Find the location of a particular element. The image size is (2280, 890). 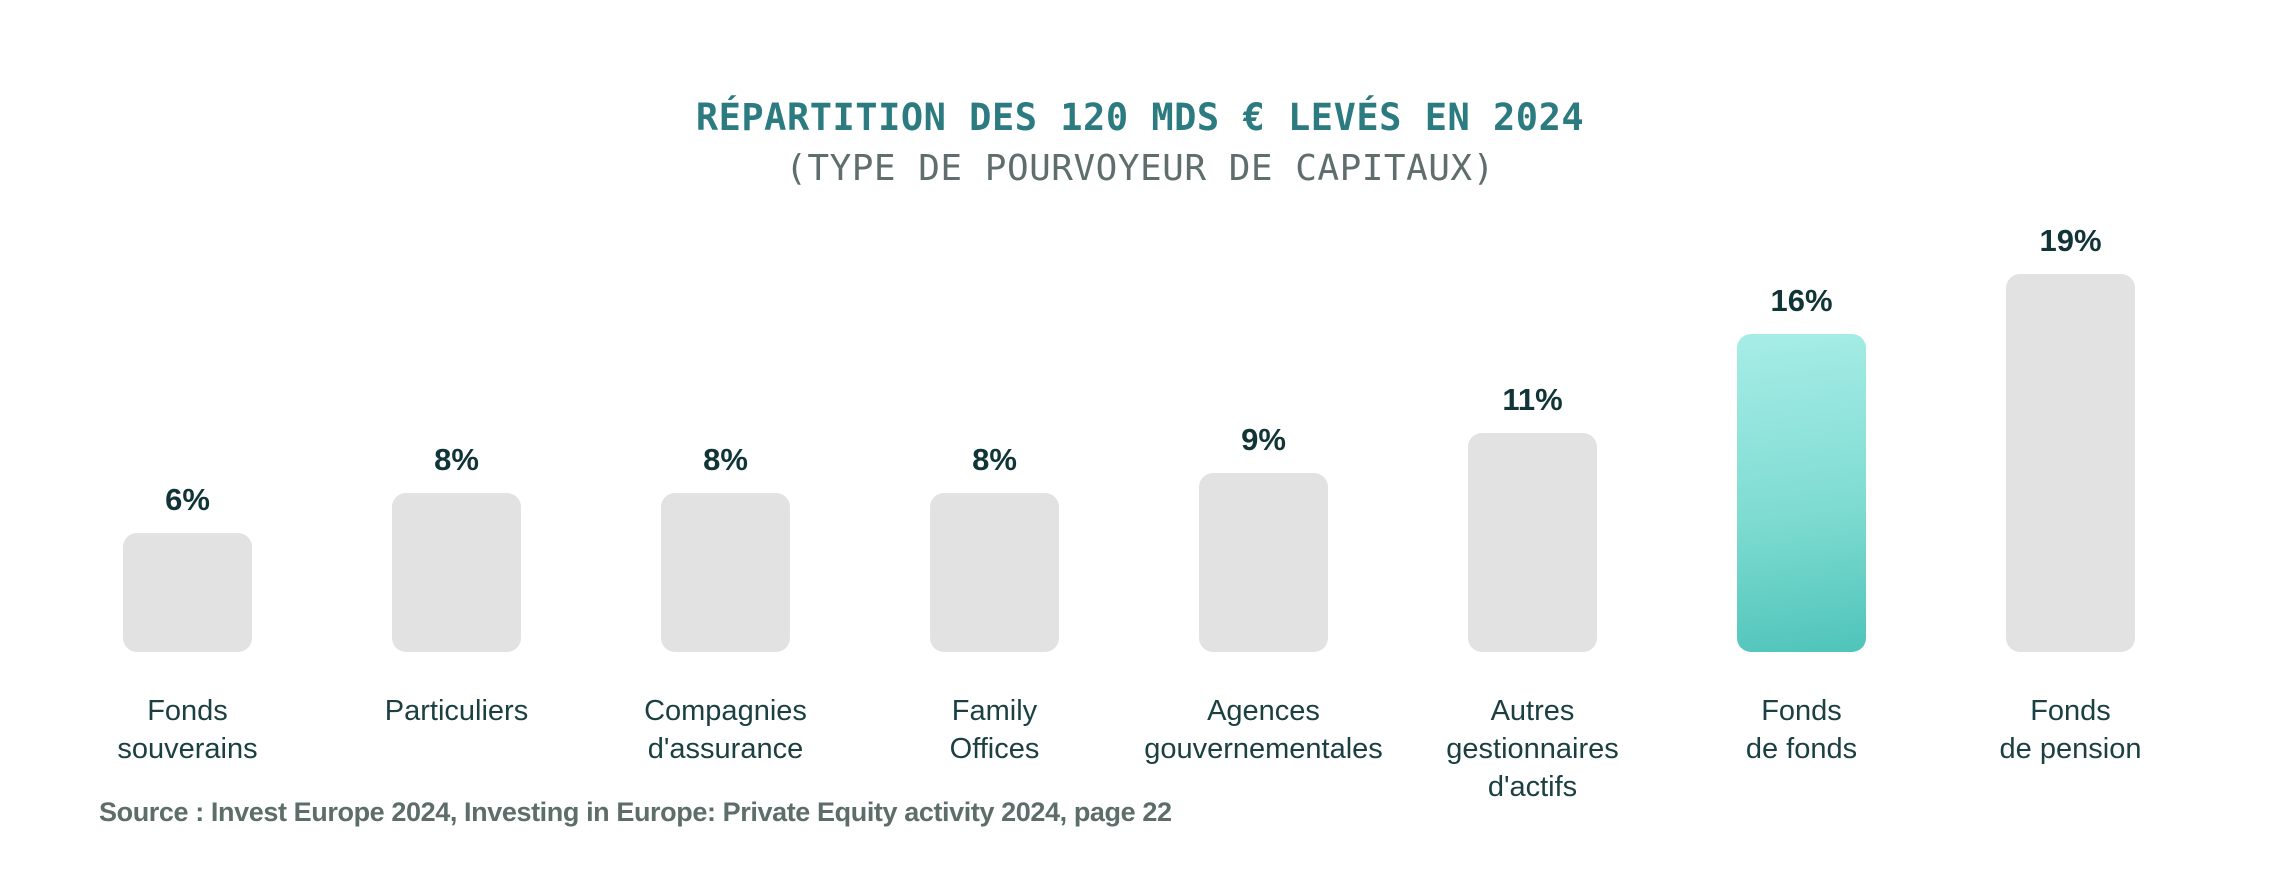

bar-value-label: 6% is located at coordinates (187, 499).